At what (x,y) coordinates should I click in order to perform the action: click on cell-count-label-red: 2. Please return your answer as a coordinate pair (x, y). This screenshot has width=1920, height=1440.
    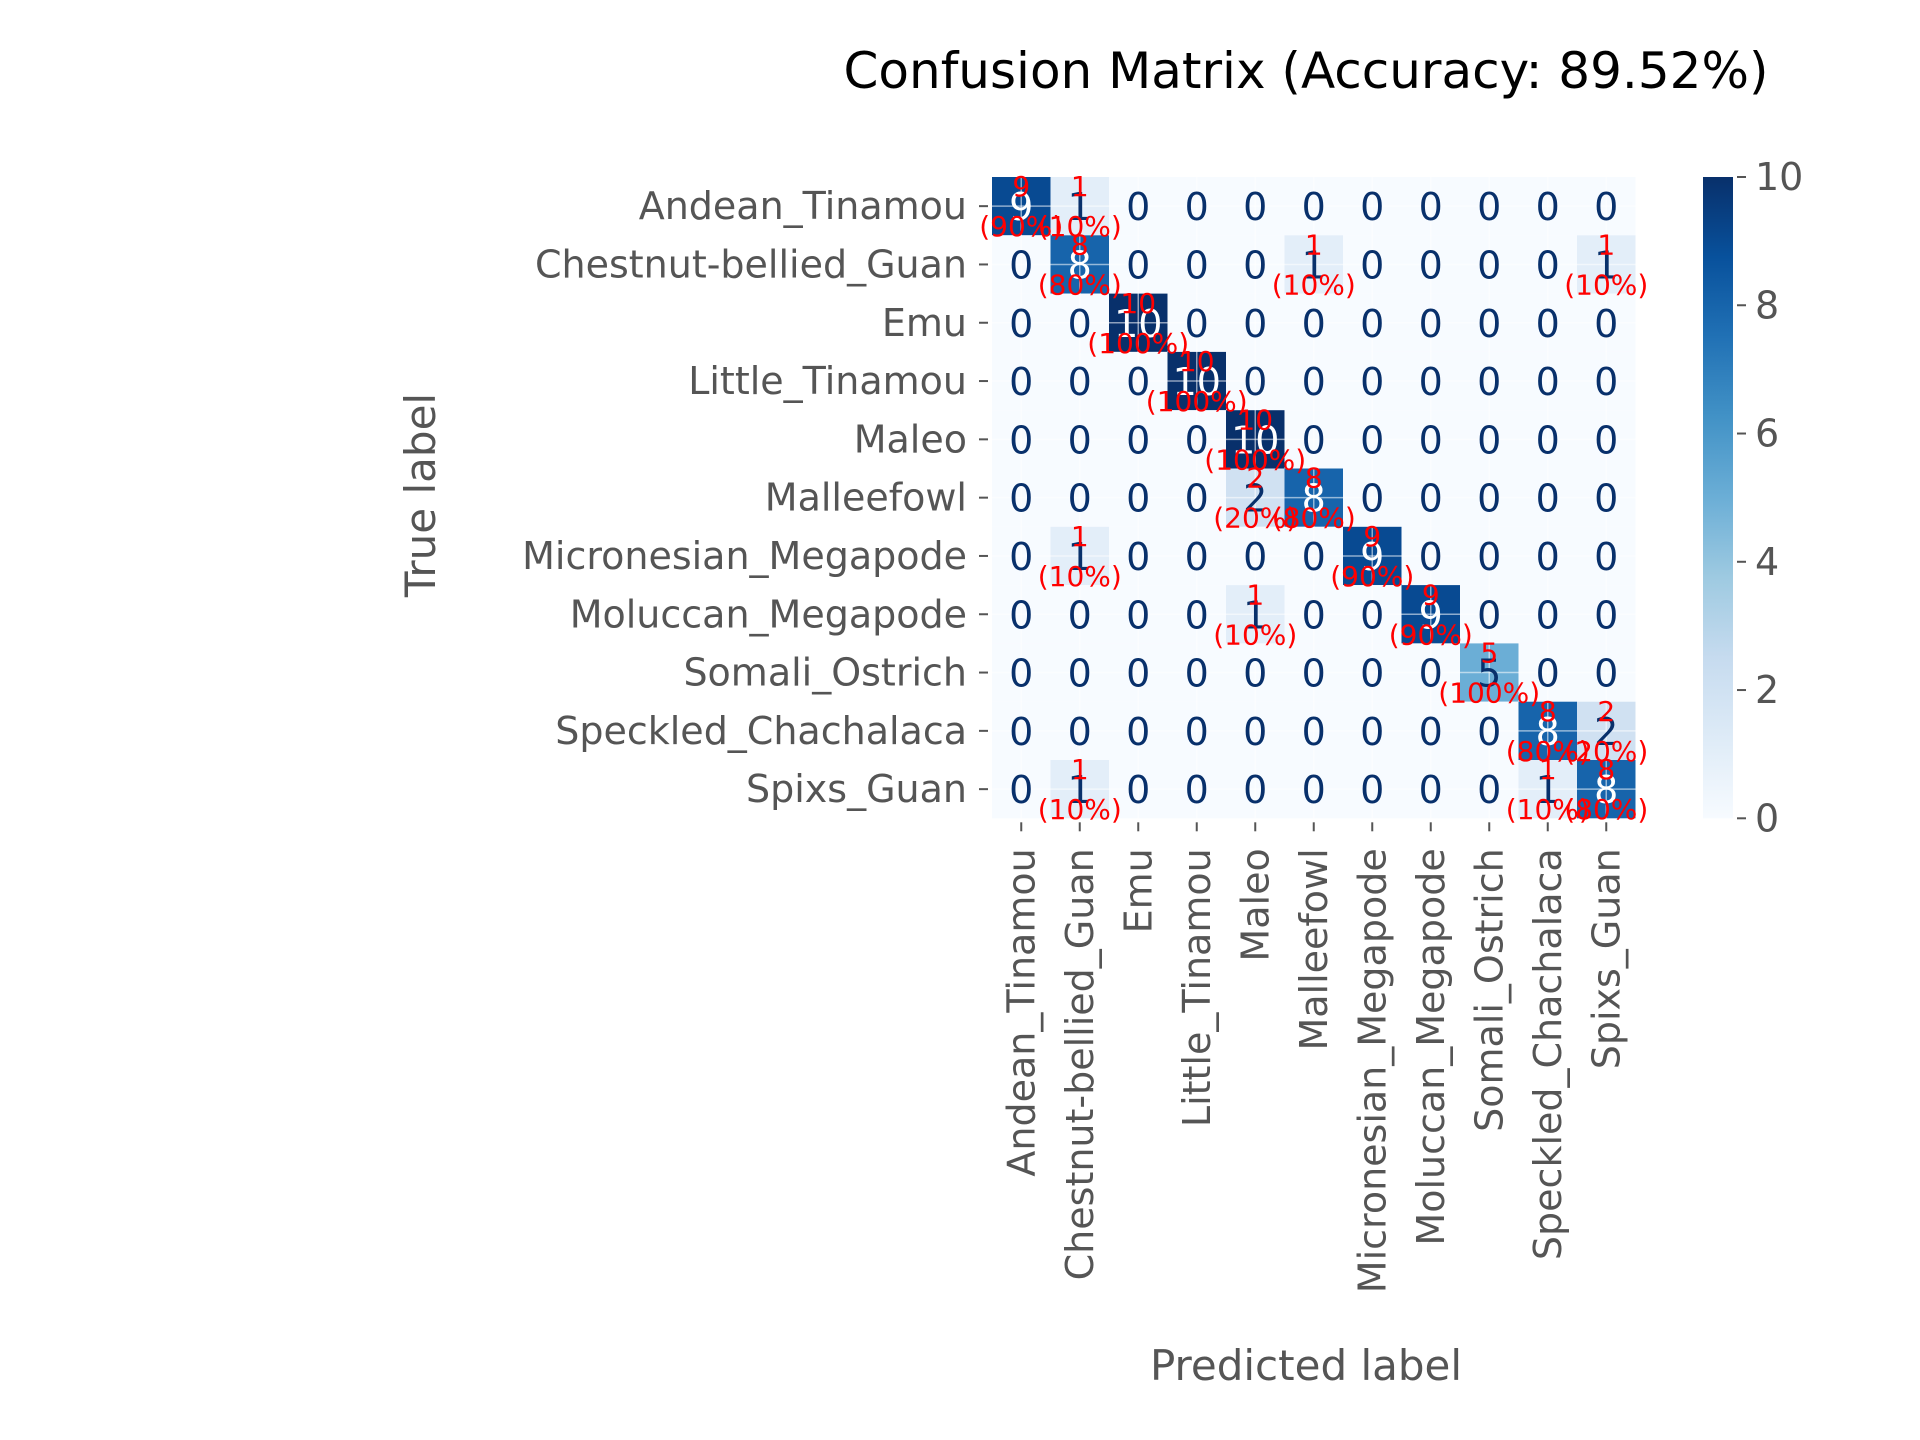
    Looking at the image, I should click on (1606, 711).